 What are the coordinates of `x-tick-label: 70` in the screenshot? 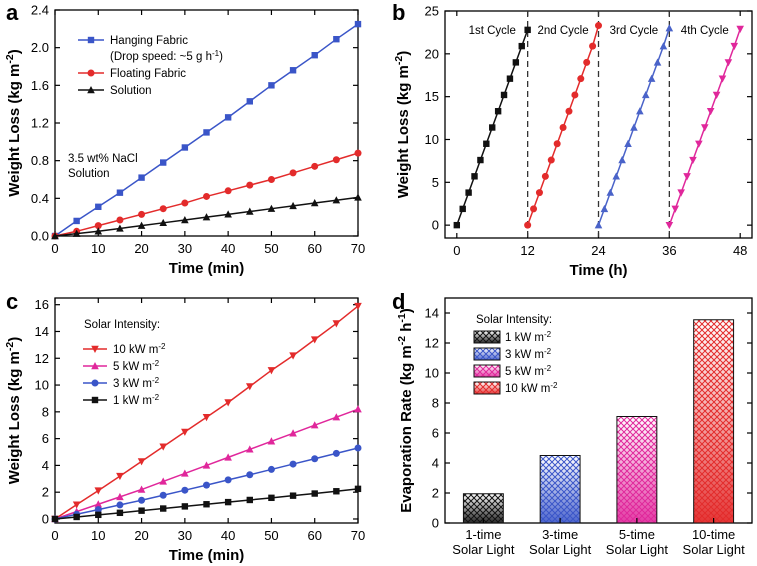 It's located at (358, 248).